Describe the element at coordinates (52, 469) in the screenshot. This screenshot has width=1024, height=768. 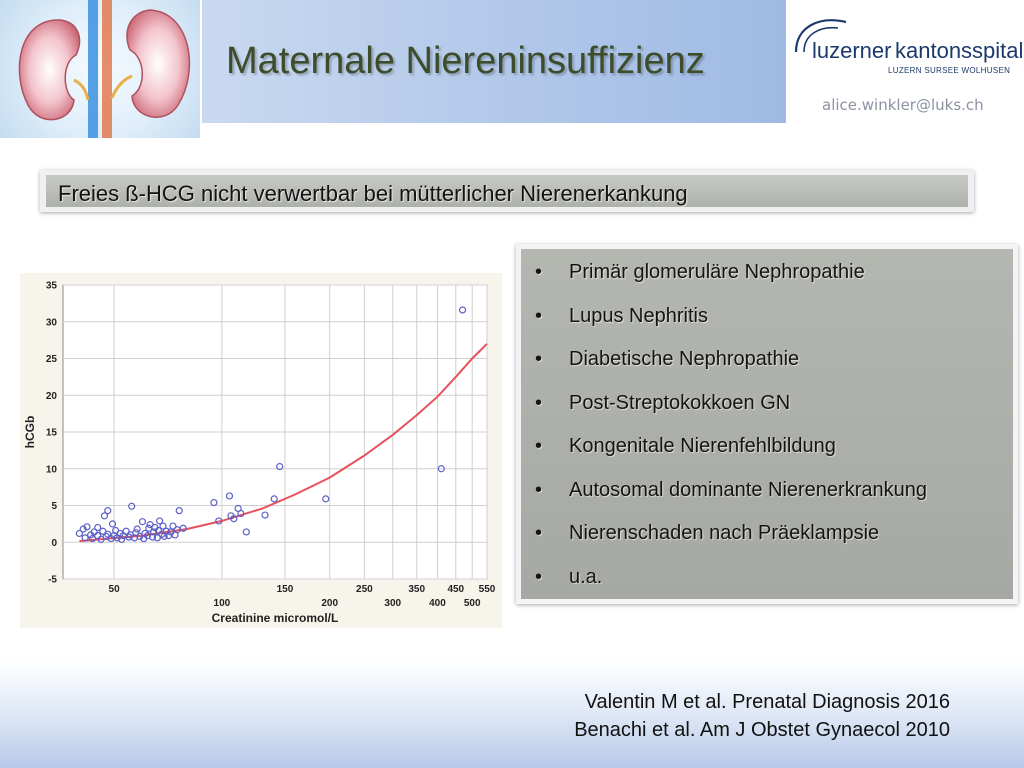
I see `y-tick-label: 10` at that location.